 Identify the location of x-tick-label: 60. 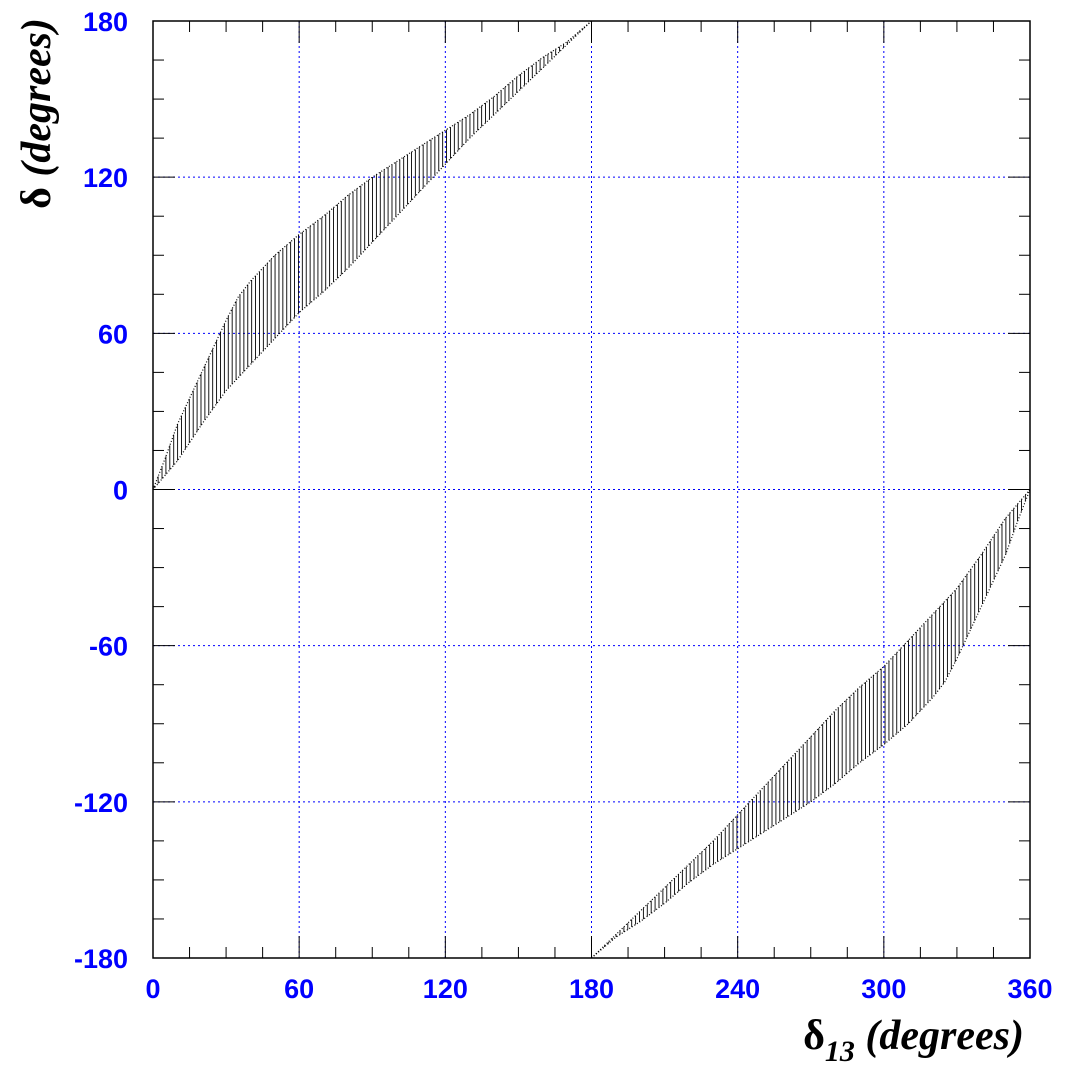
(299, 989).